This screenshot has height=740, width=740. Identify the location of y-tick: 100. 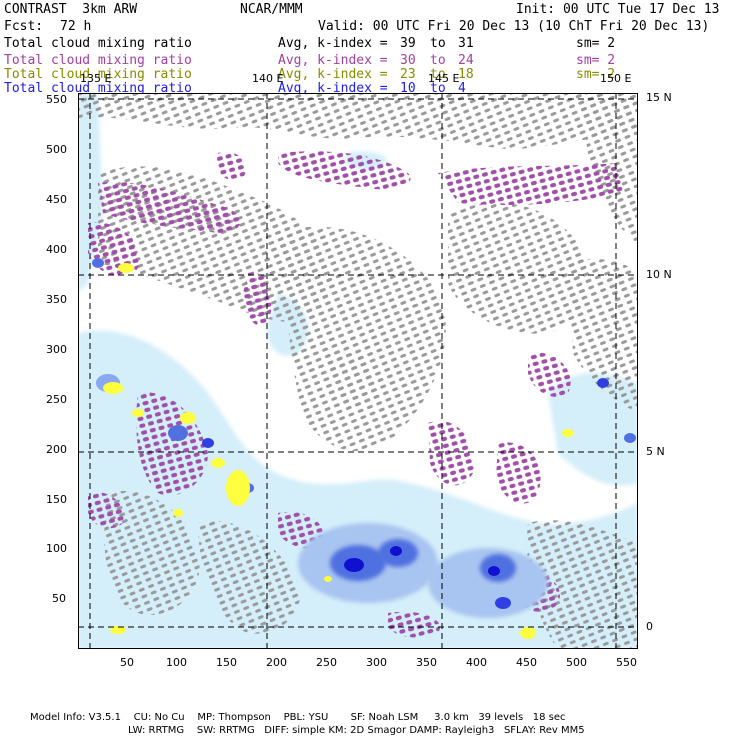
(56, 548).